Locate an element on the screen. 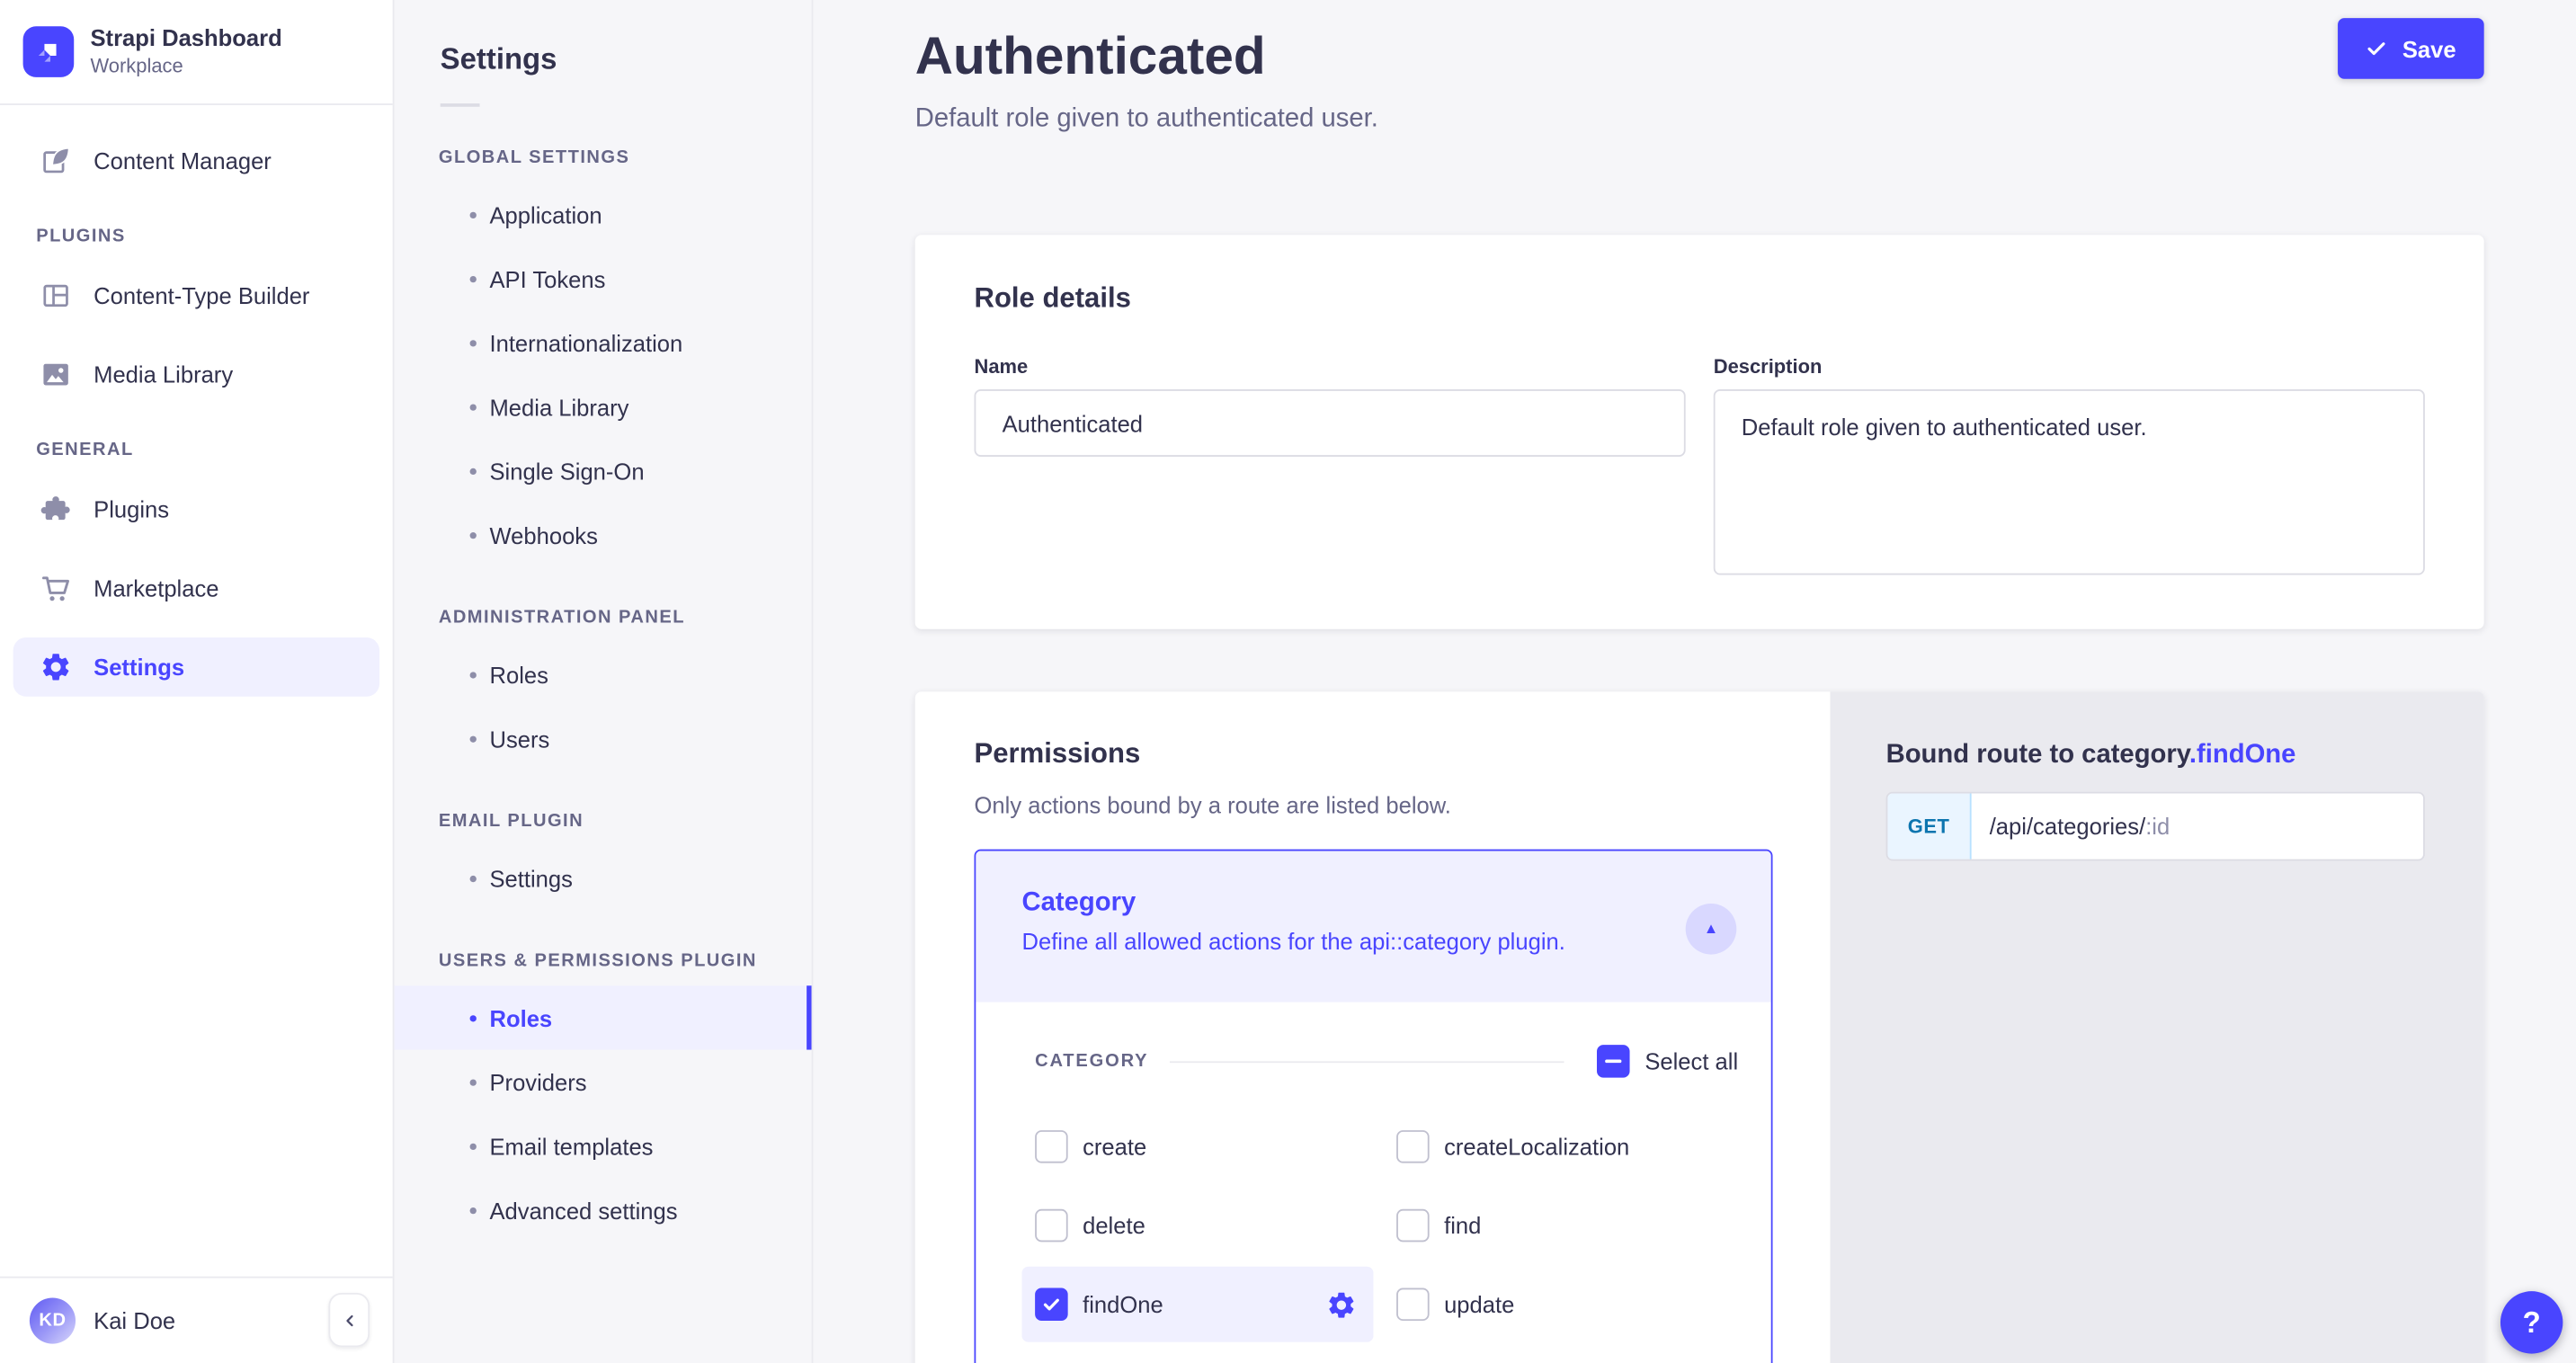 This screenshot has height=1363, width=2576. media-library-icon is located at coordinates (57, 374).